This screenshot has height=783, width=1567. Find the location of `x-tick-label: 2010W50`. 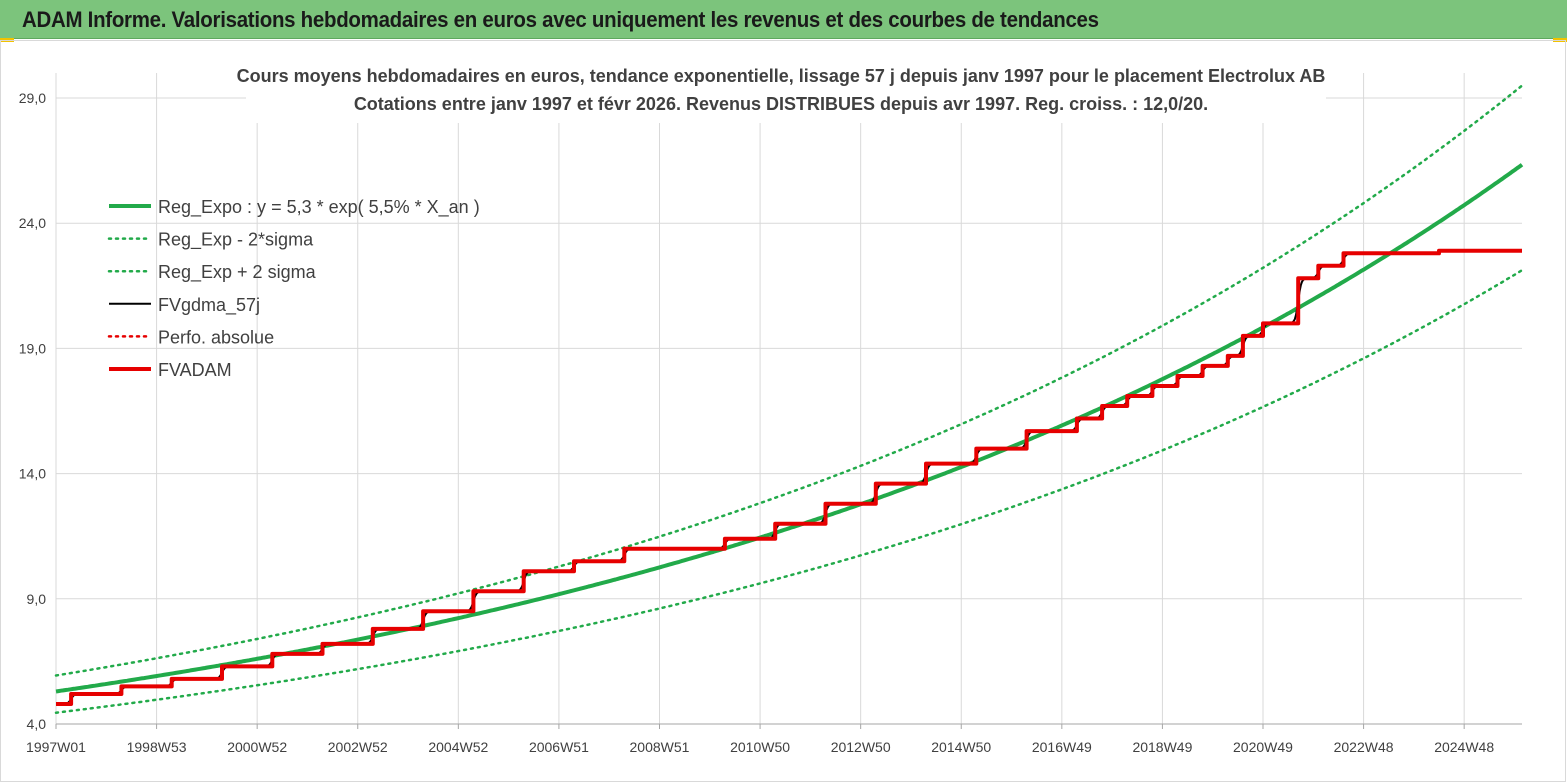

x-tick-label: 2010W50 is located at coordinates (760, 747).